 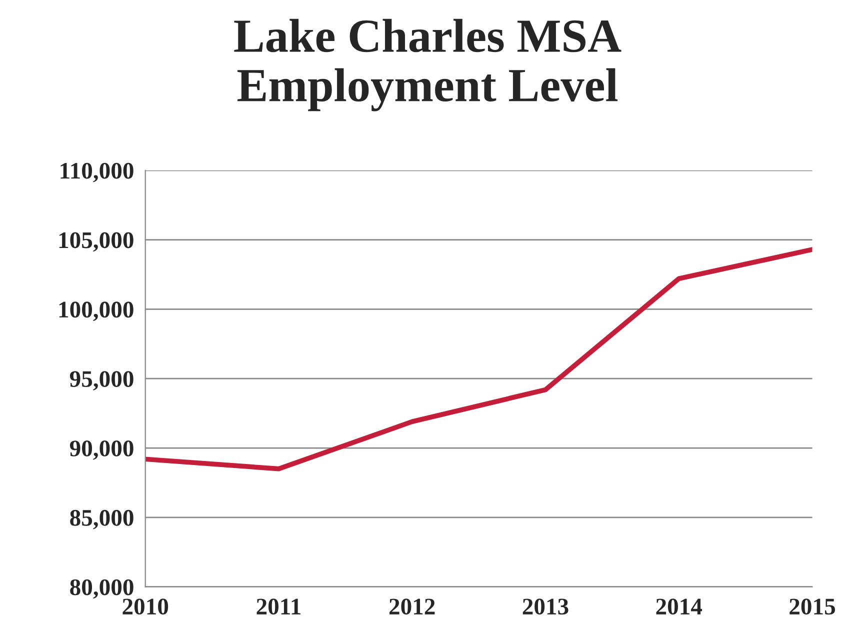 I want to click on y-tick-label: 105,000, so click(x=96, y=242).